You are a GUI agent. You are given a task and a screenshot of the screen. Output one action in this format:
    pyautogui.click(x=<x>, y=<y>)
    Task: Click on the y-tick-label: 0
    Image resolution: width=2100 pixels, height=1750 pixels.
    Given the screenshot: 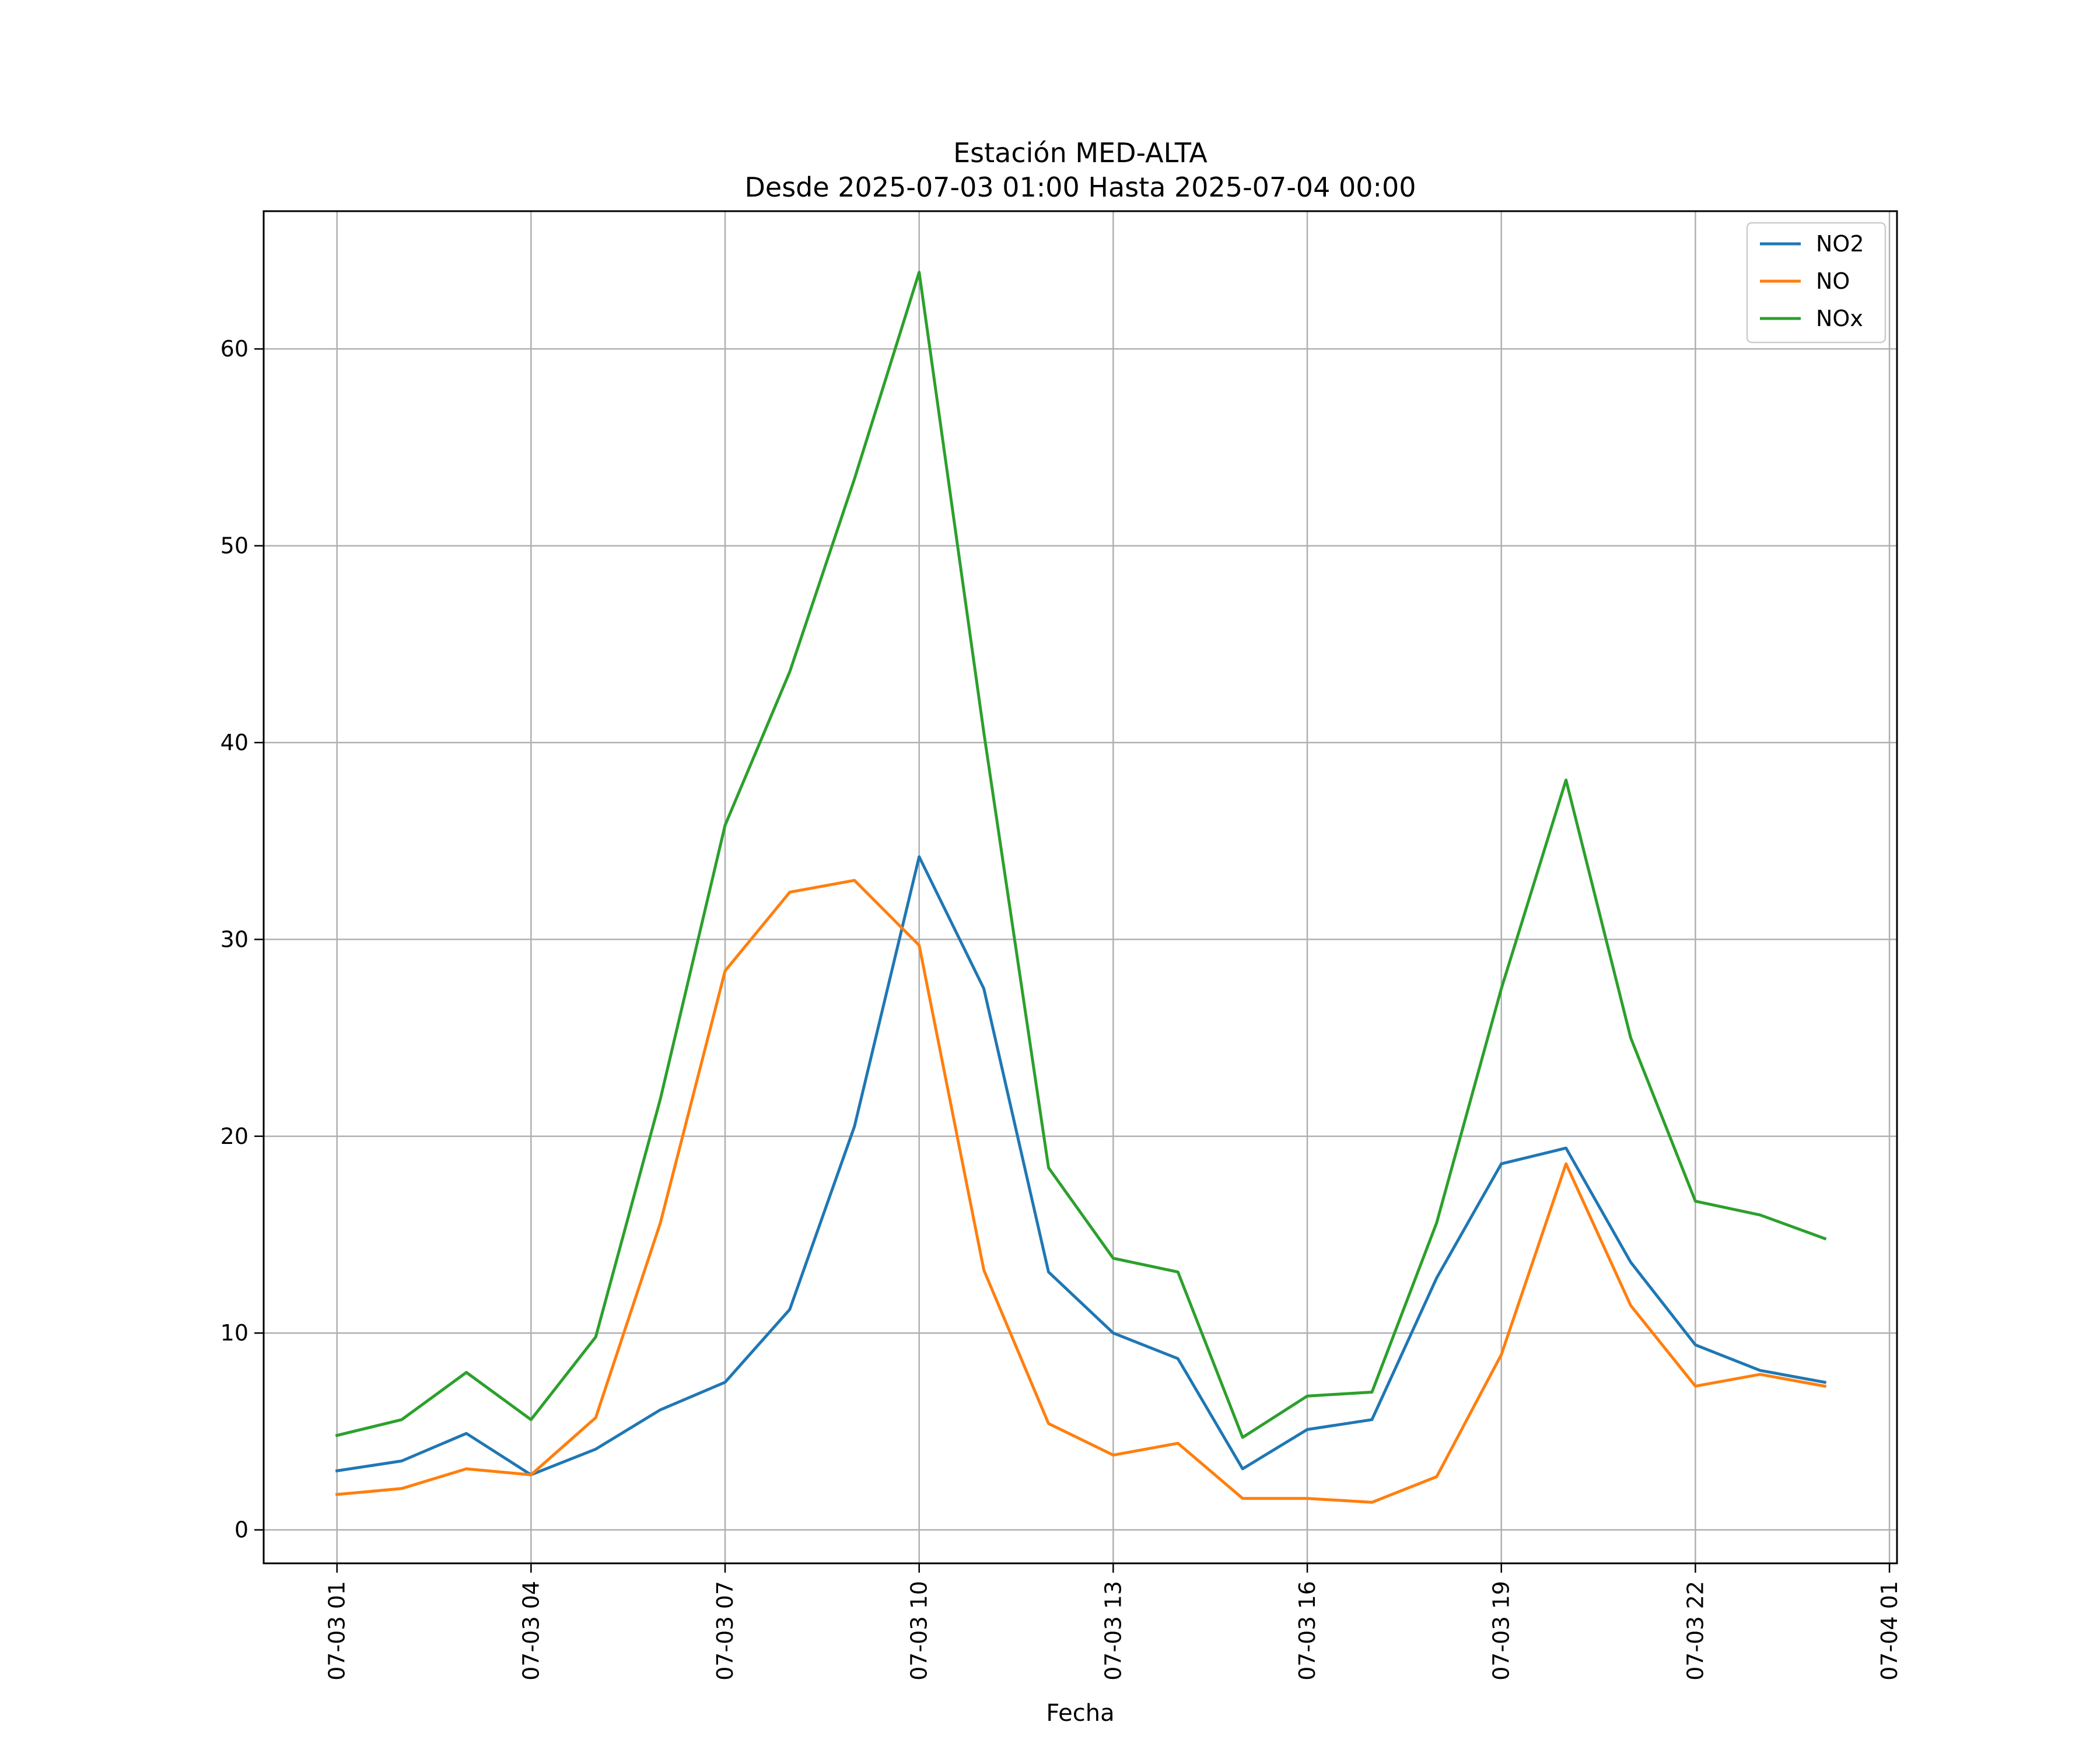 What is the action you would take?
    pyautogui.click(x=242, y=1530)
    